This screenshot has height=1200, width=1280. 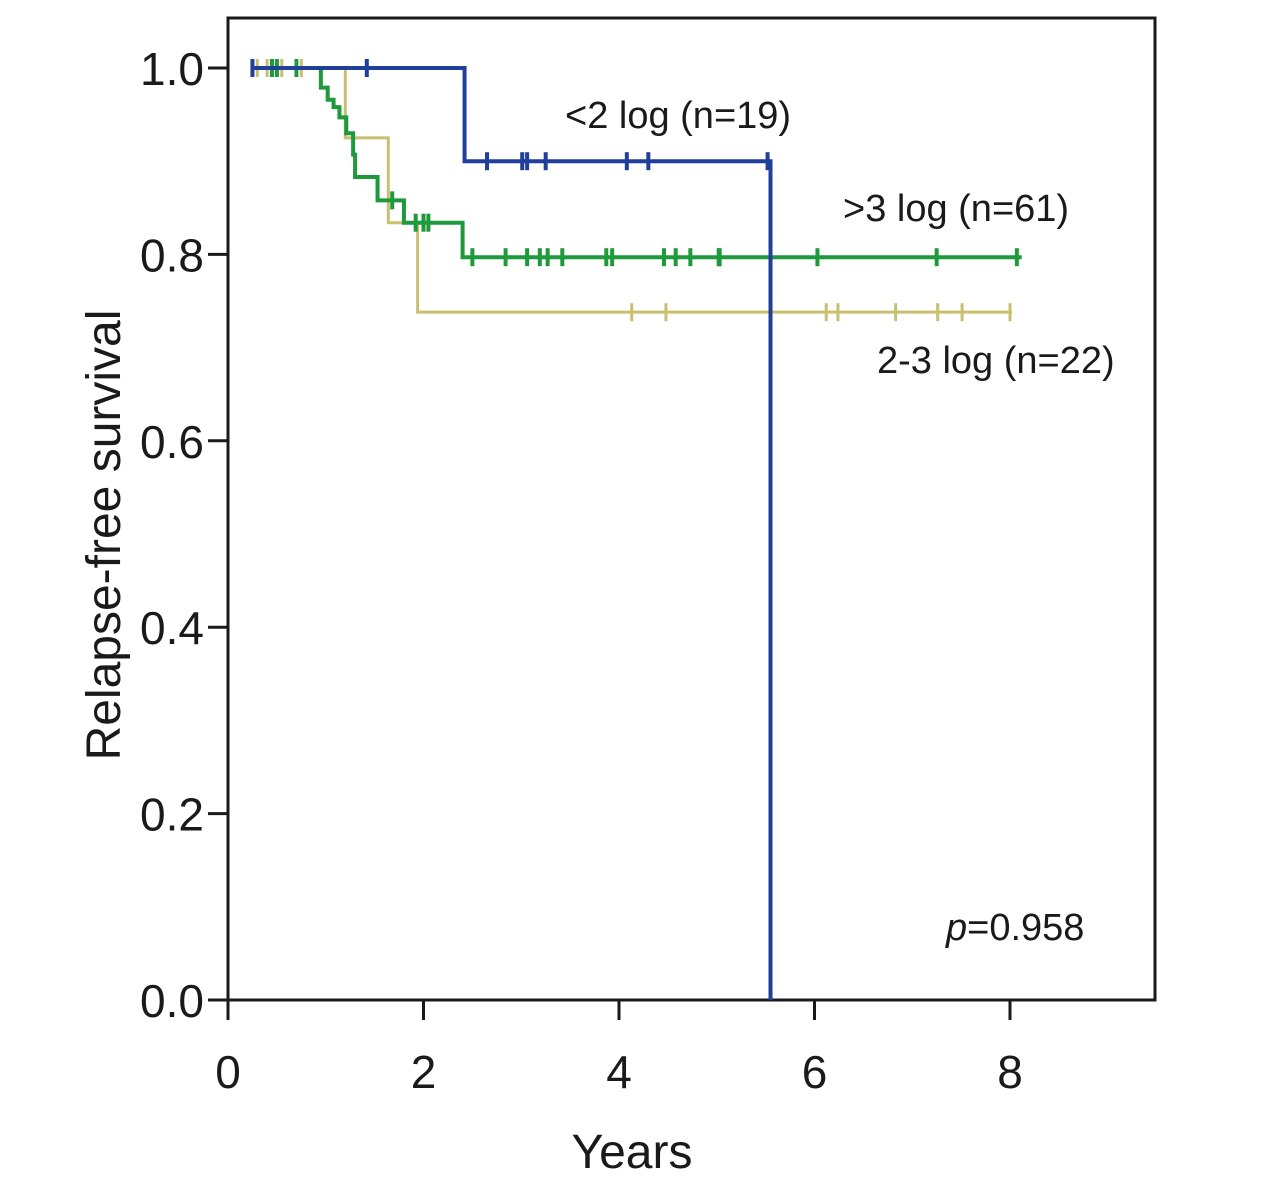 What do you see at coordinates (678, 116) in the screenshot?
I see `legend-label-lt2log: <2 log (n=19)` at bounding box center [678, 116].